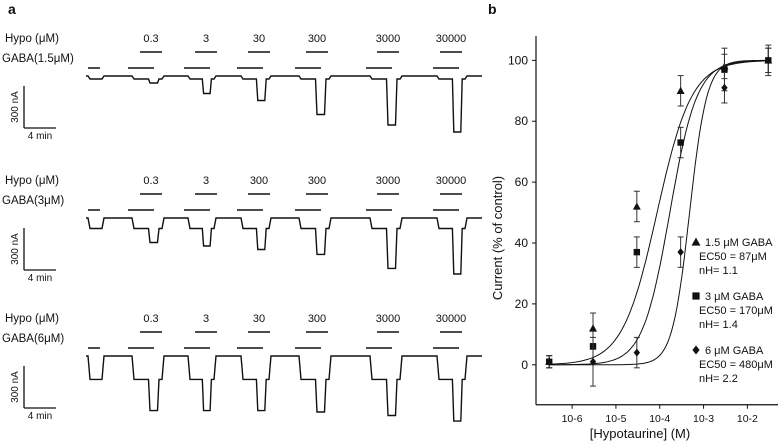 This screenshot has height=448, width=784. Describe the element at coordinates (572, 419) in the screenshot. I see `x-tick-label: 10-6` at that location.